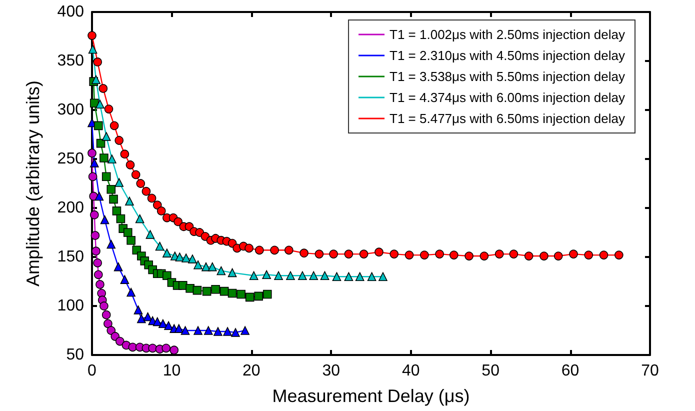 This screenshot has width=695, height=411. Describe the element at coordinates (33, 183) in the screenshot. I see `y-axis-title: Amplitude (arbitrary units)` at that location.